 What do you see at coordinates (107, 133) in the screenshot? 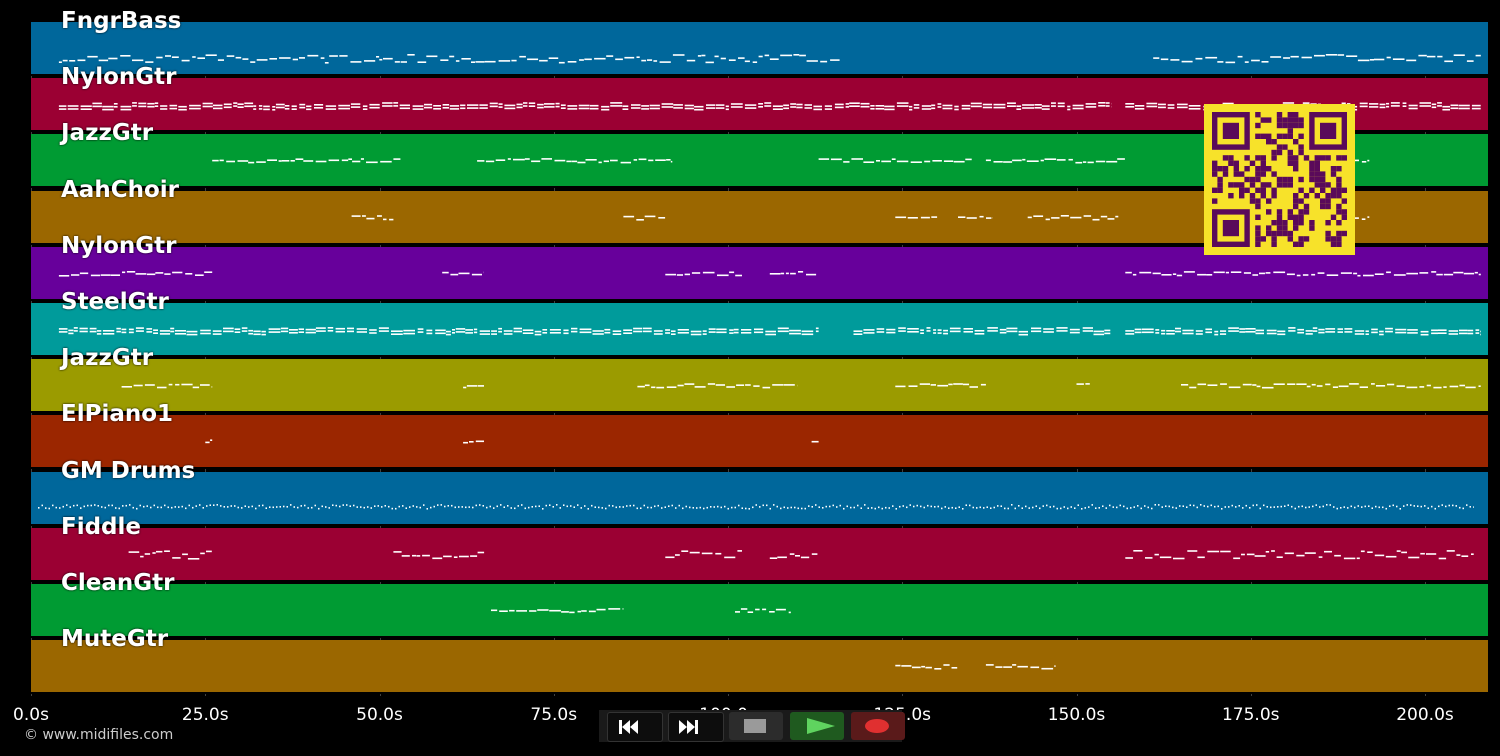
I see `track-name-label: JazzGtr` at bounding box center [107, 133].